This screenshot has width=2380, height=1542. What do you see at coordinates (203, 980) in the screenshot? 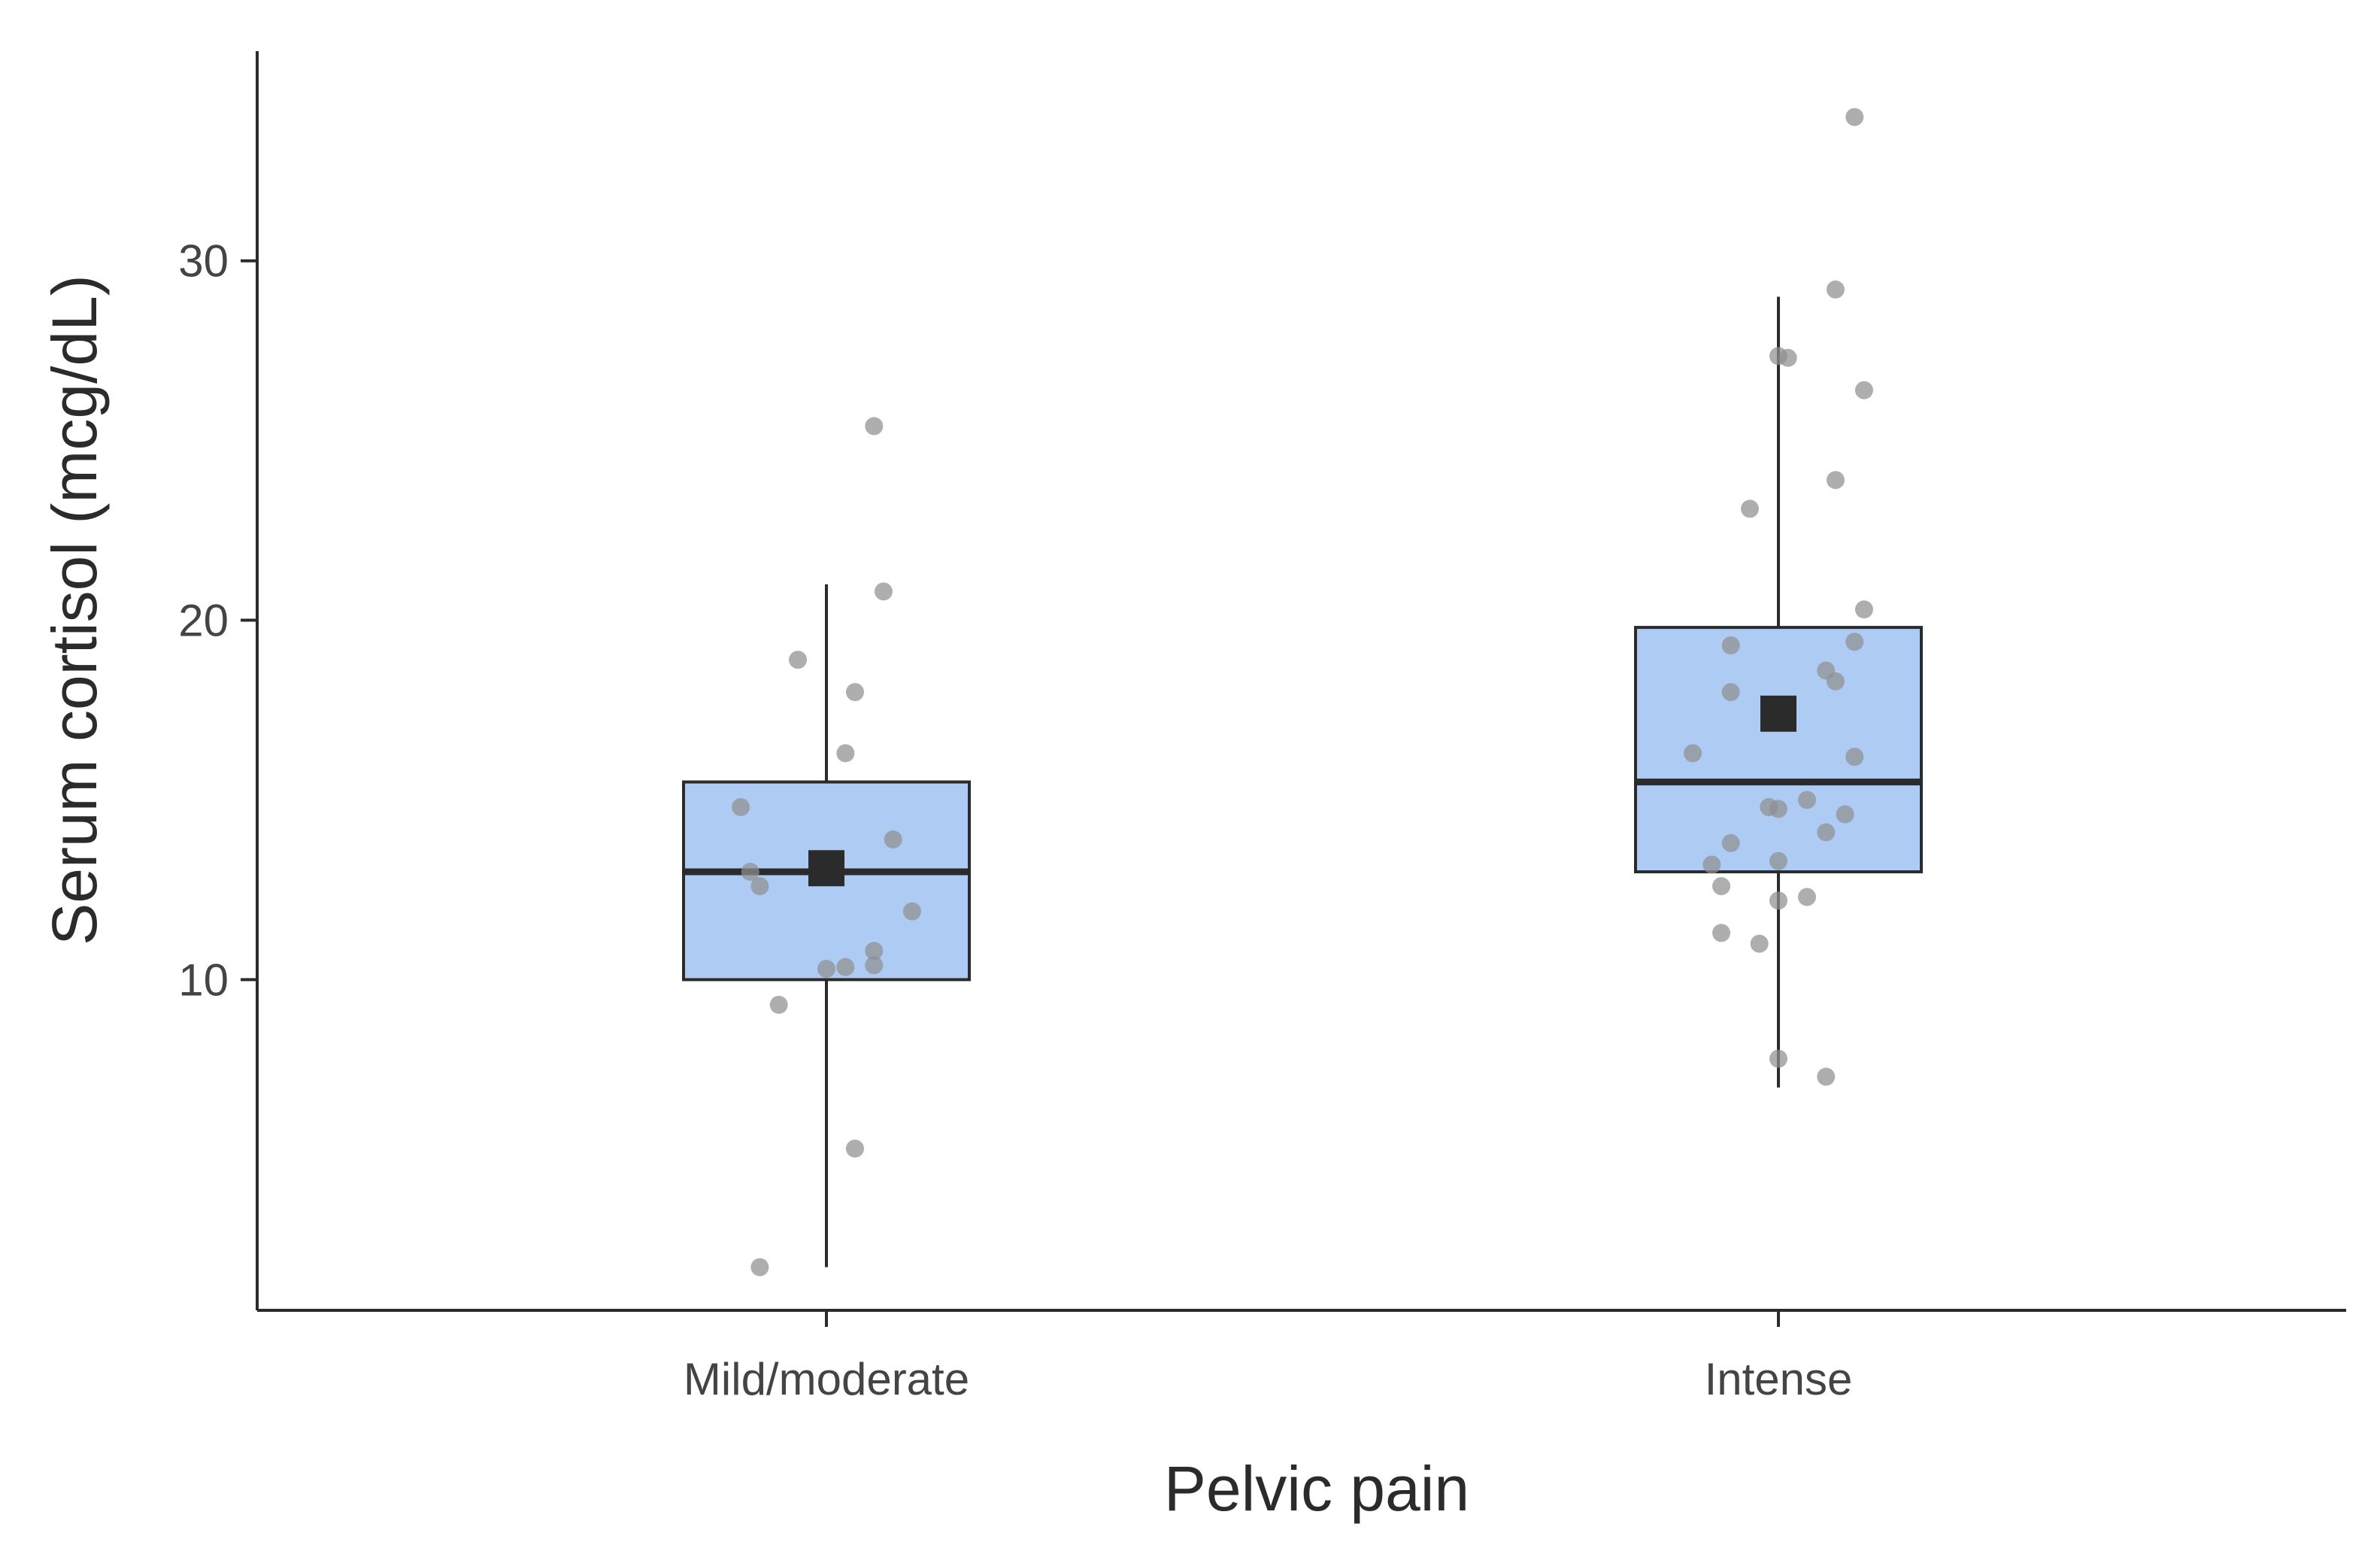
I see `y-tick-label-10: 10` at bounding box center [203, 980].